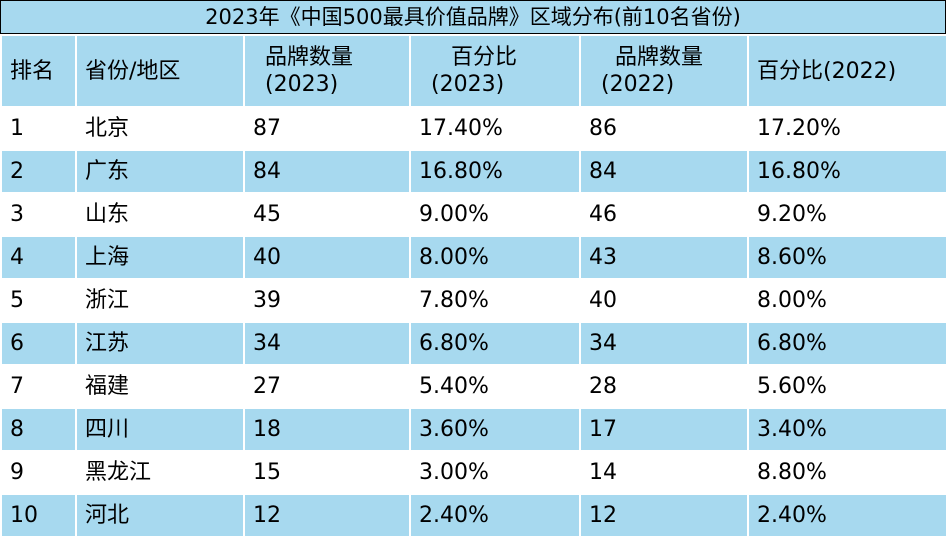  I want to click on header-count-2023-line2: (2023), so click(302, 84).